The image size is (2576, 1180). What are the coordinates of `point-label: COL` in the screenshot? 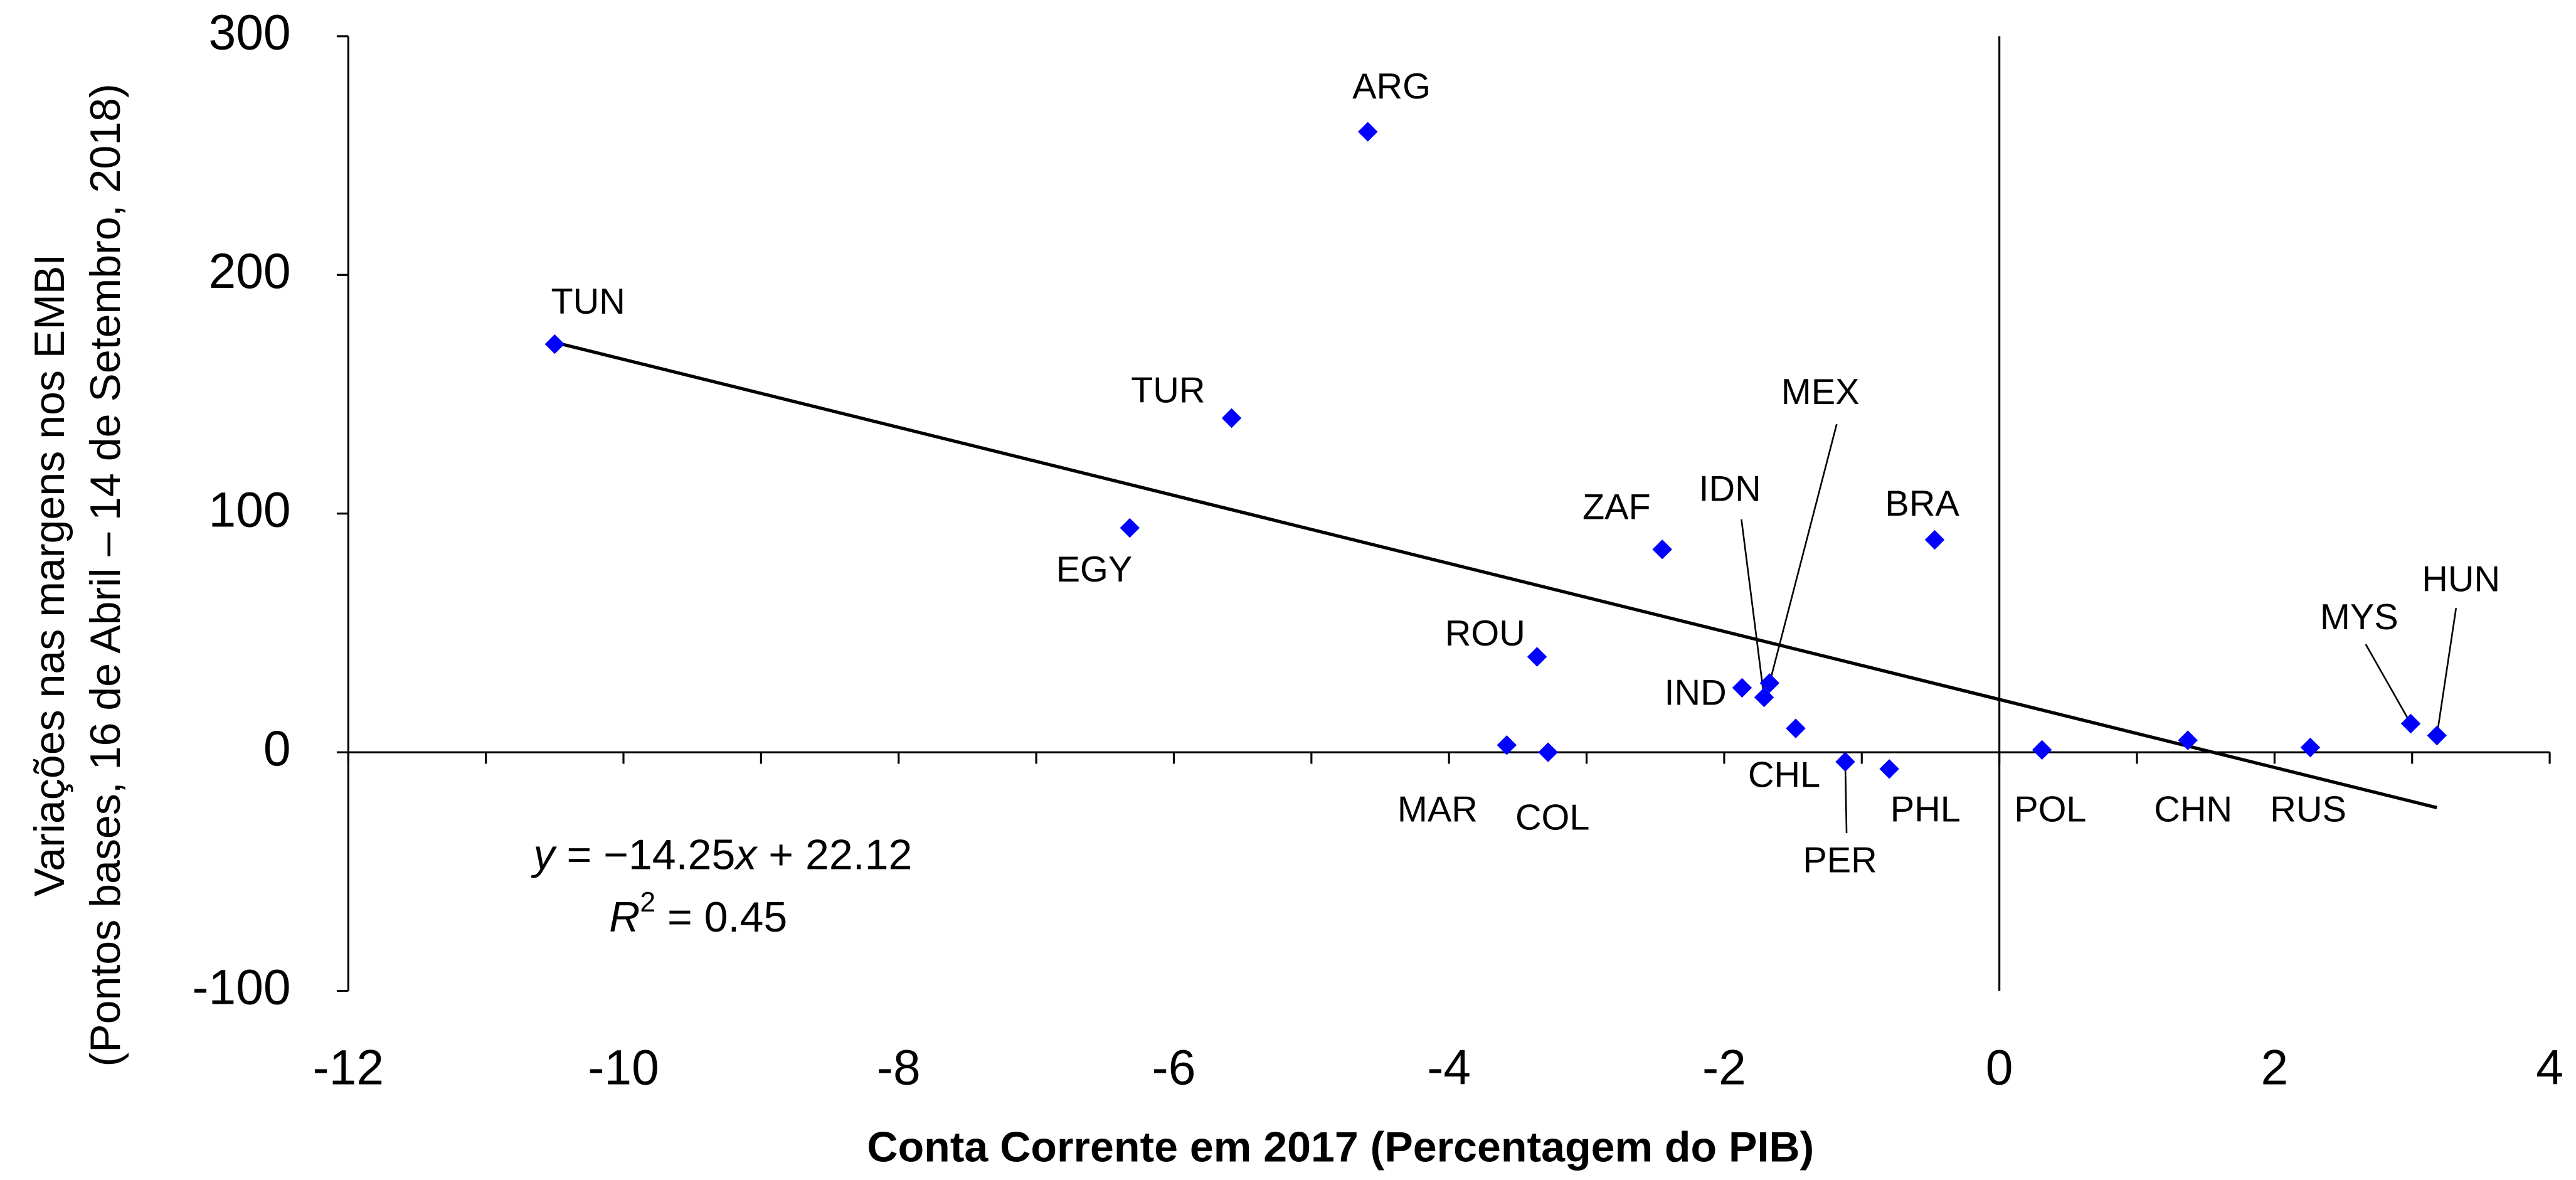 It's located at (1552, 817).